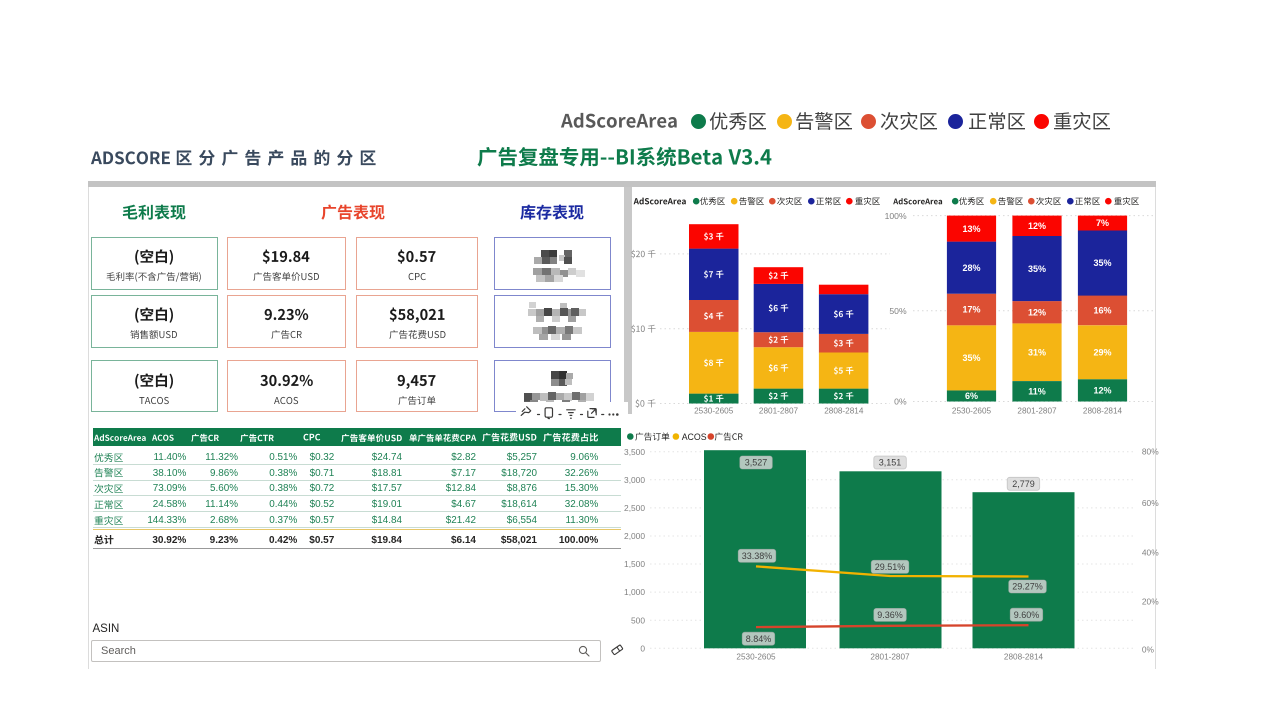  What do you see at coordinates (634, 452) in the screenshot?
I see `svg-text: 3,500` at bounding box center [634, 452].